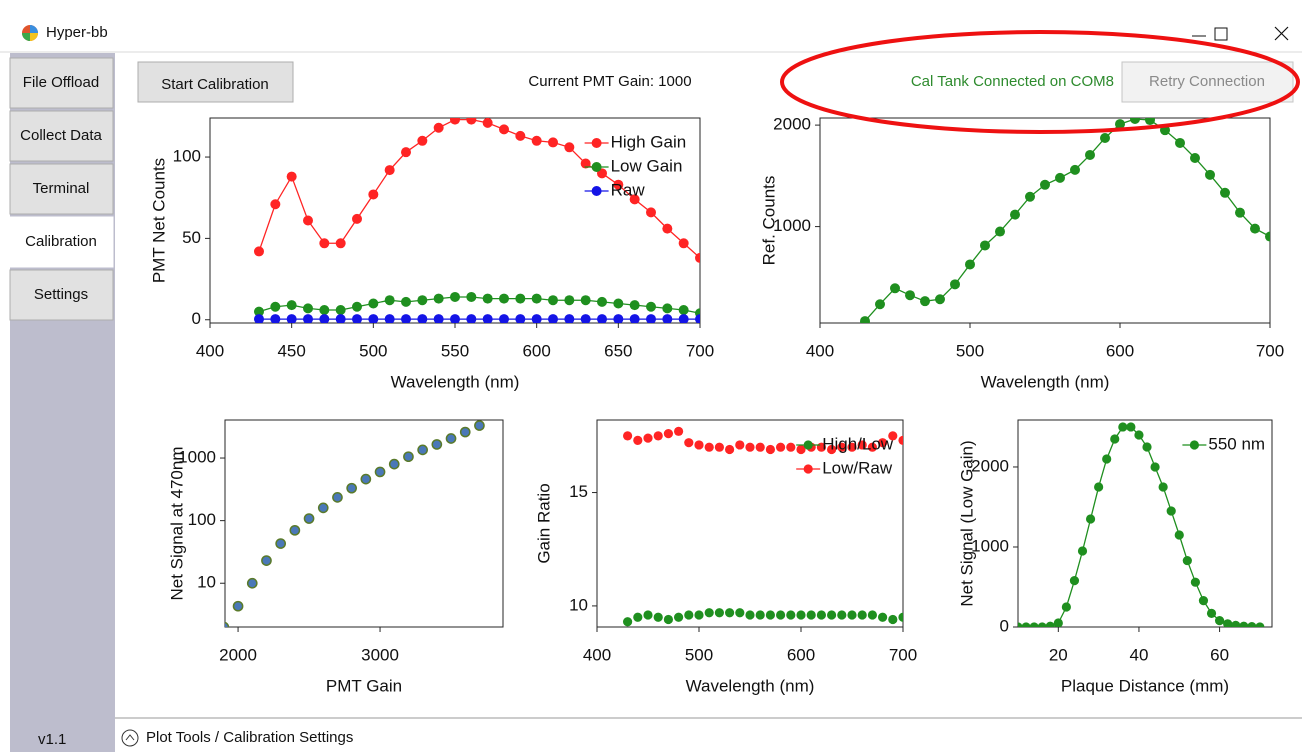  Describe the element at coordinates (792, 225) in the screenshot. I see `y-tick-label: 1000` at that location.